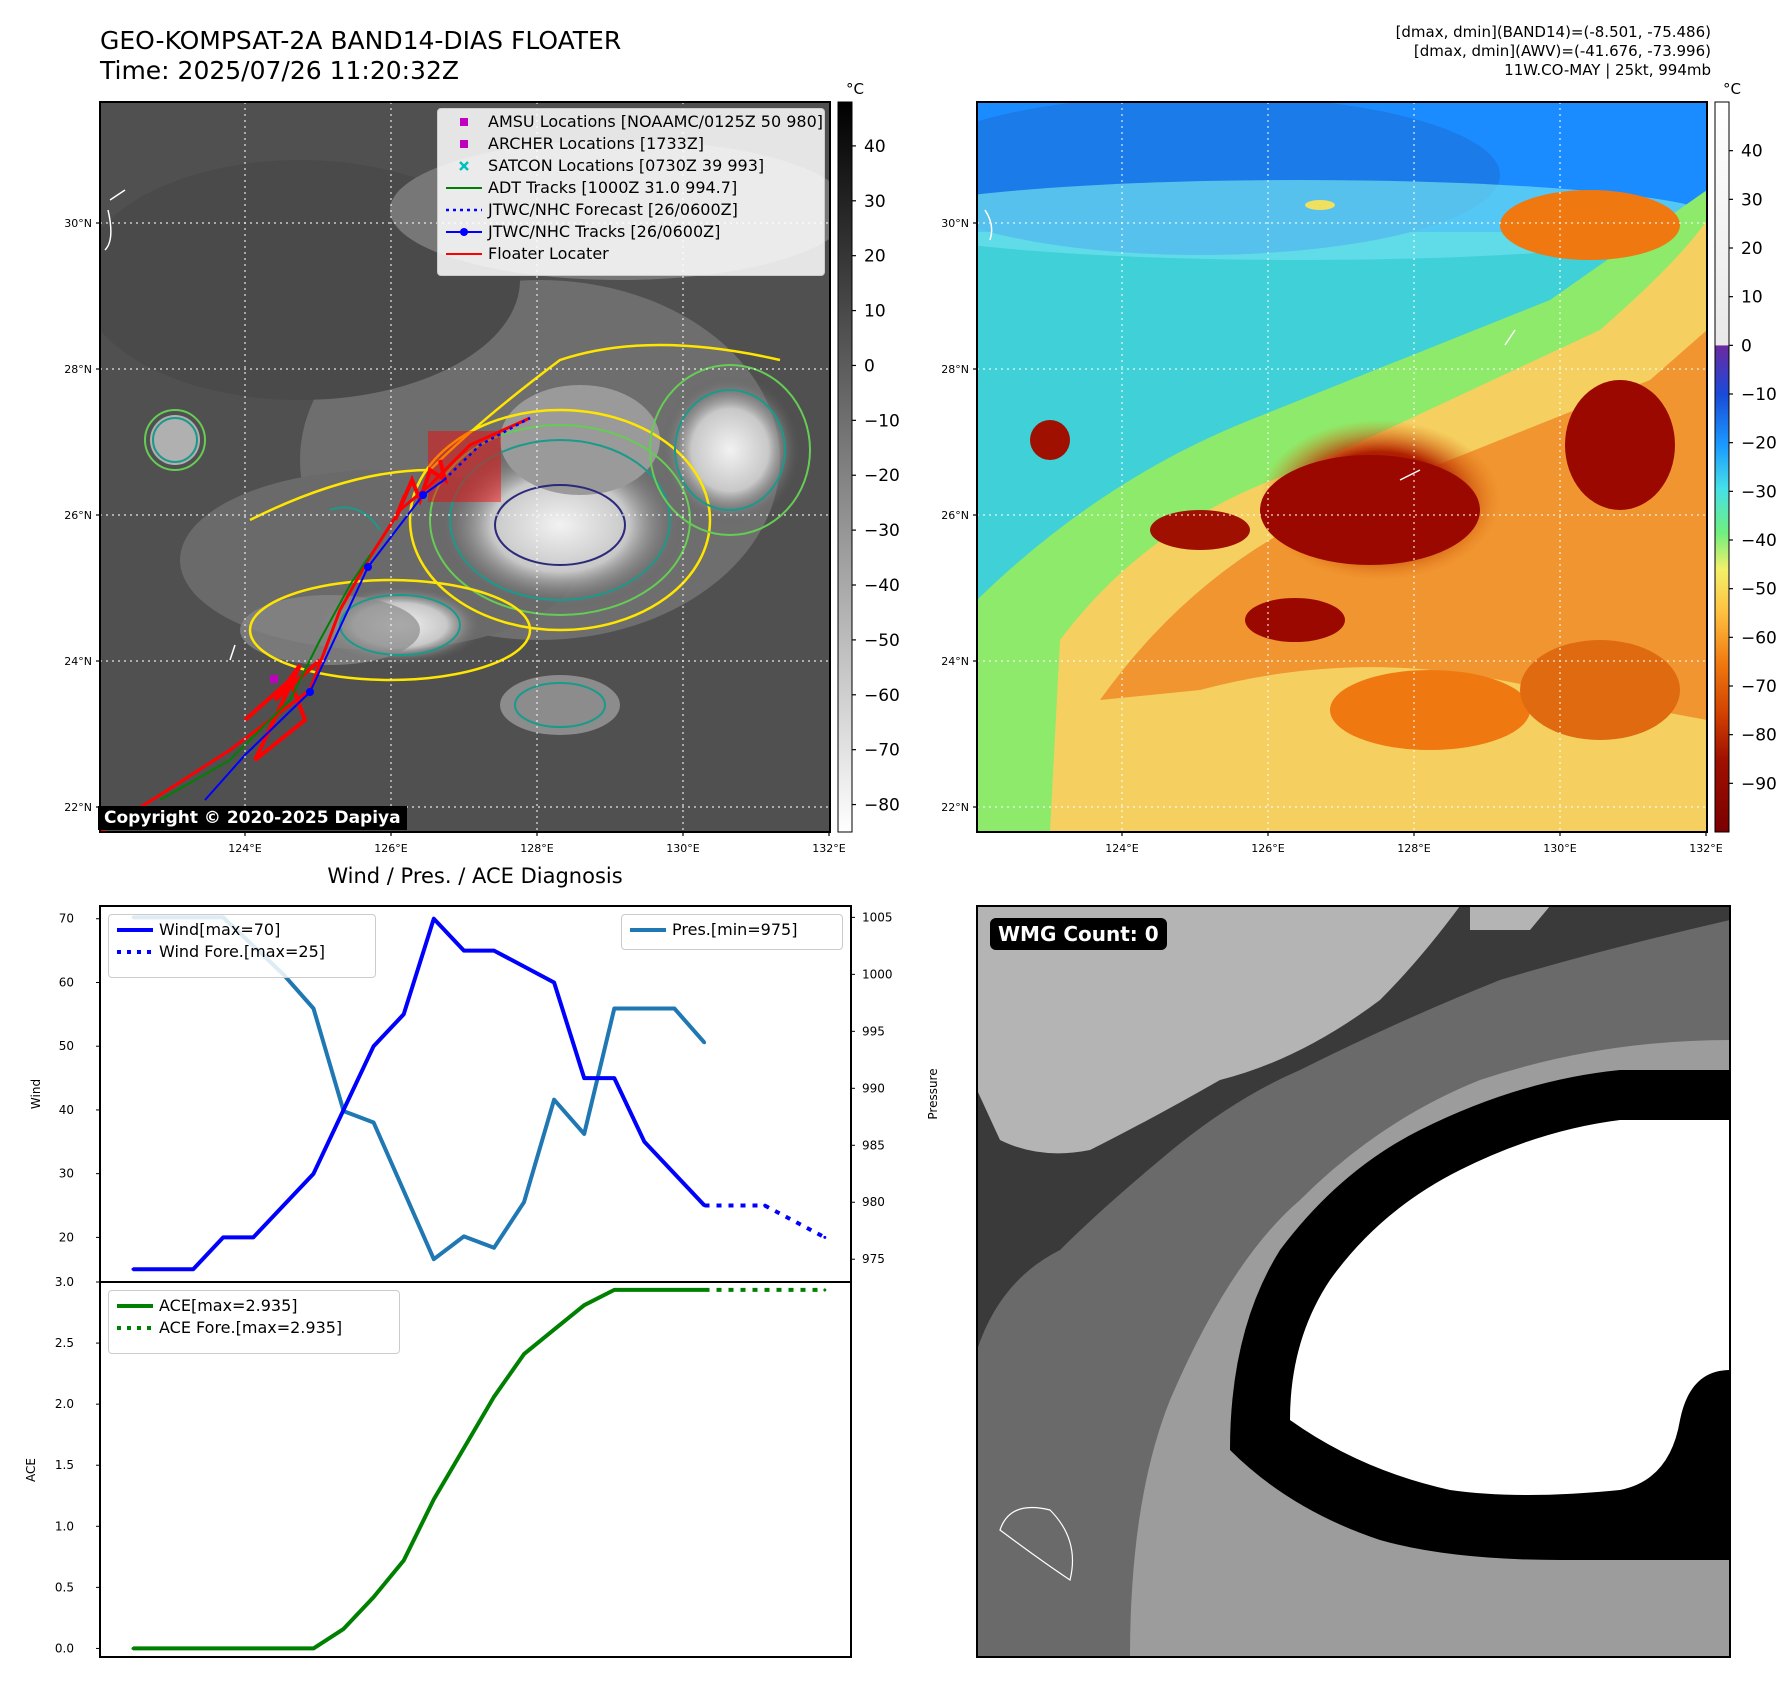  I want to click on lat-tick-label: 24°N, so click(955, 661).